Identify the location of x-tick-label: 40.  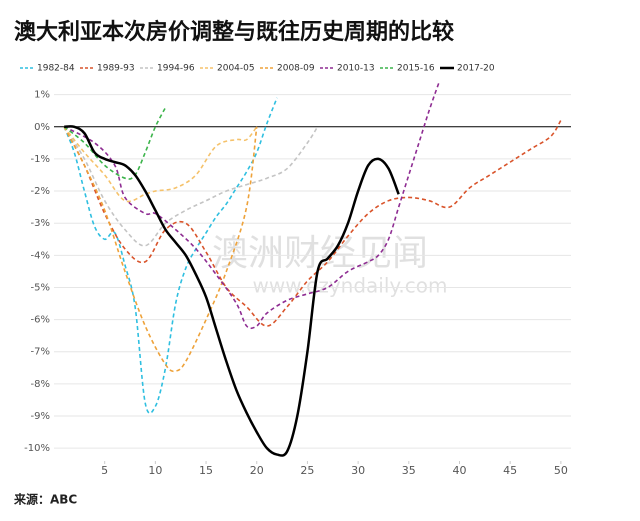
(459, 470).